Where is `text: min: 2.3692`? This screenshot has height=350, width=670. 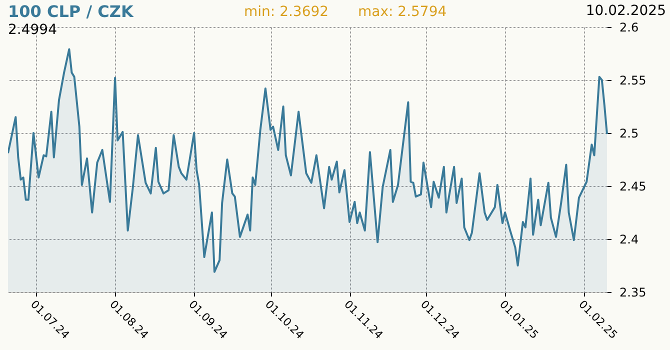 text: min: 2.3692 is located at coordinates (286, 12).